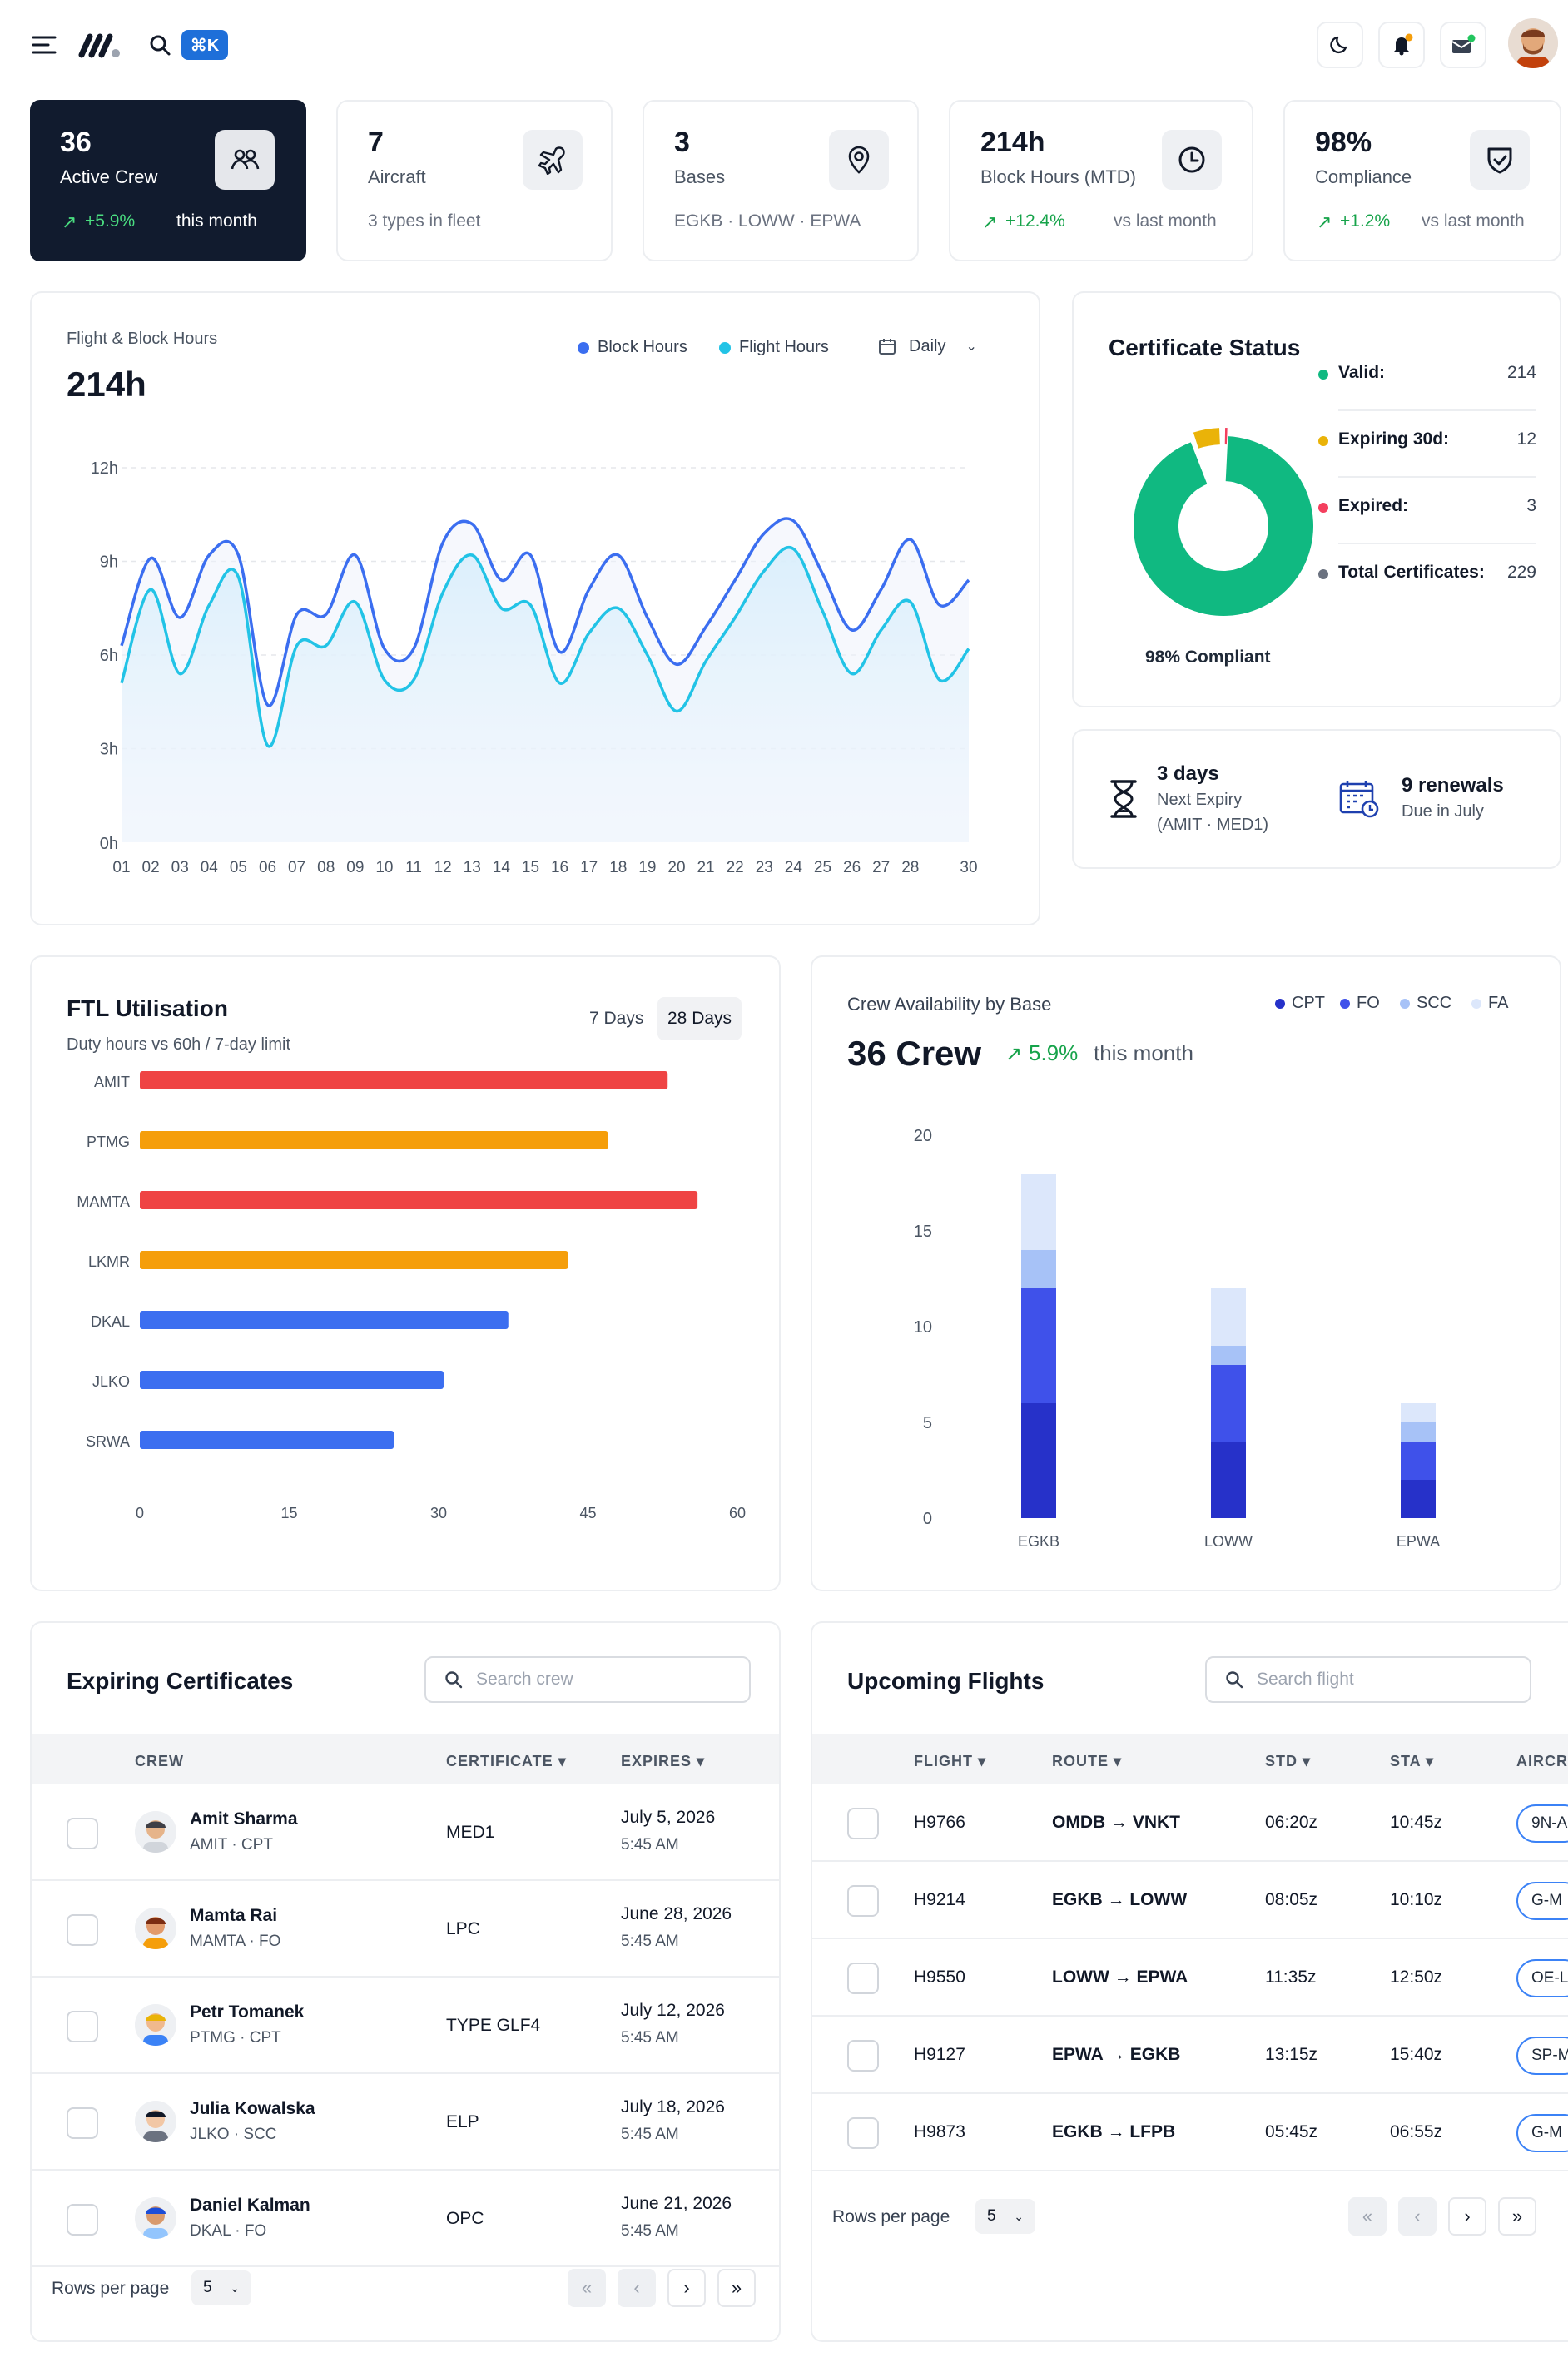 Image resolution: width=1568 pixels, height=2377 pixels. What do you see at coordinates (1542, 2056) in the screenshot?
I see `aircraft-tag: SP-M` at bounding box center [1542, 2056].